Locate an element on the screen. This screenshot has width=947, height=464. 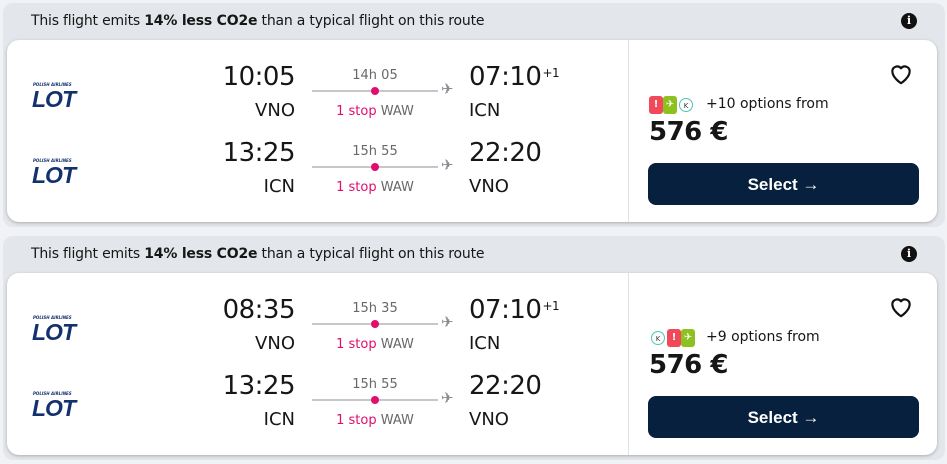
options-text: +9 options from is located at coordinates (763, 337).